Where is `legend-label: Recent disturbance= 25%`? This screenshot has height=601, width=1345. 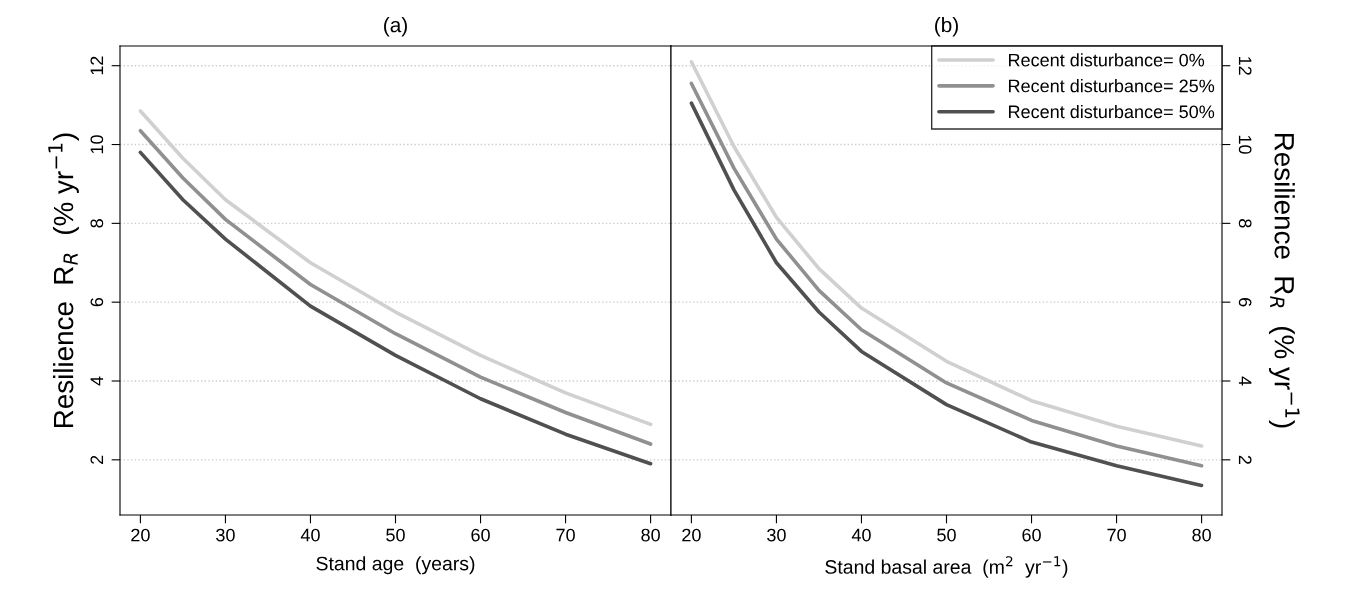 legend-label: Recent disturbance= 25% is located at coordinates (1112, 86).